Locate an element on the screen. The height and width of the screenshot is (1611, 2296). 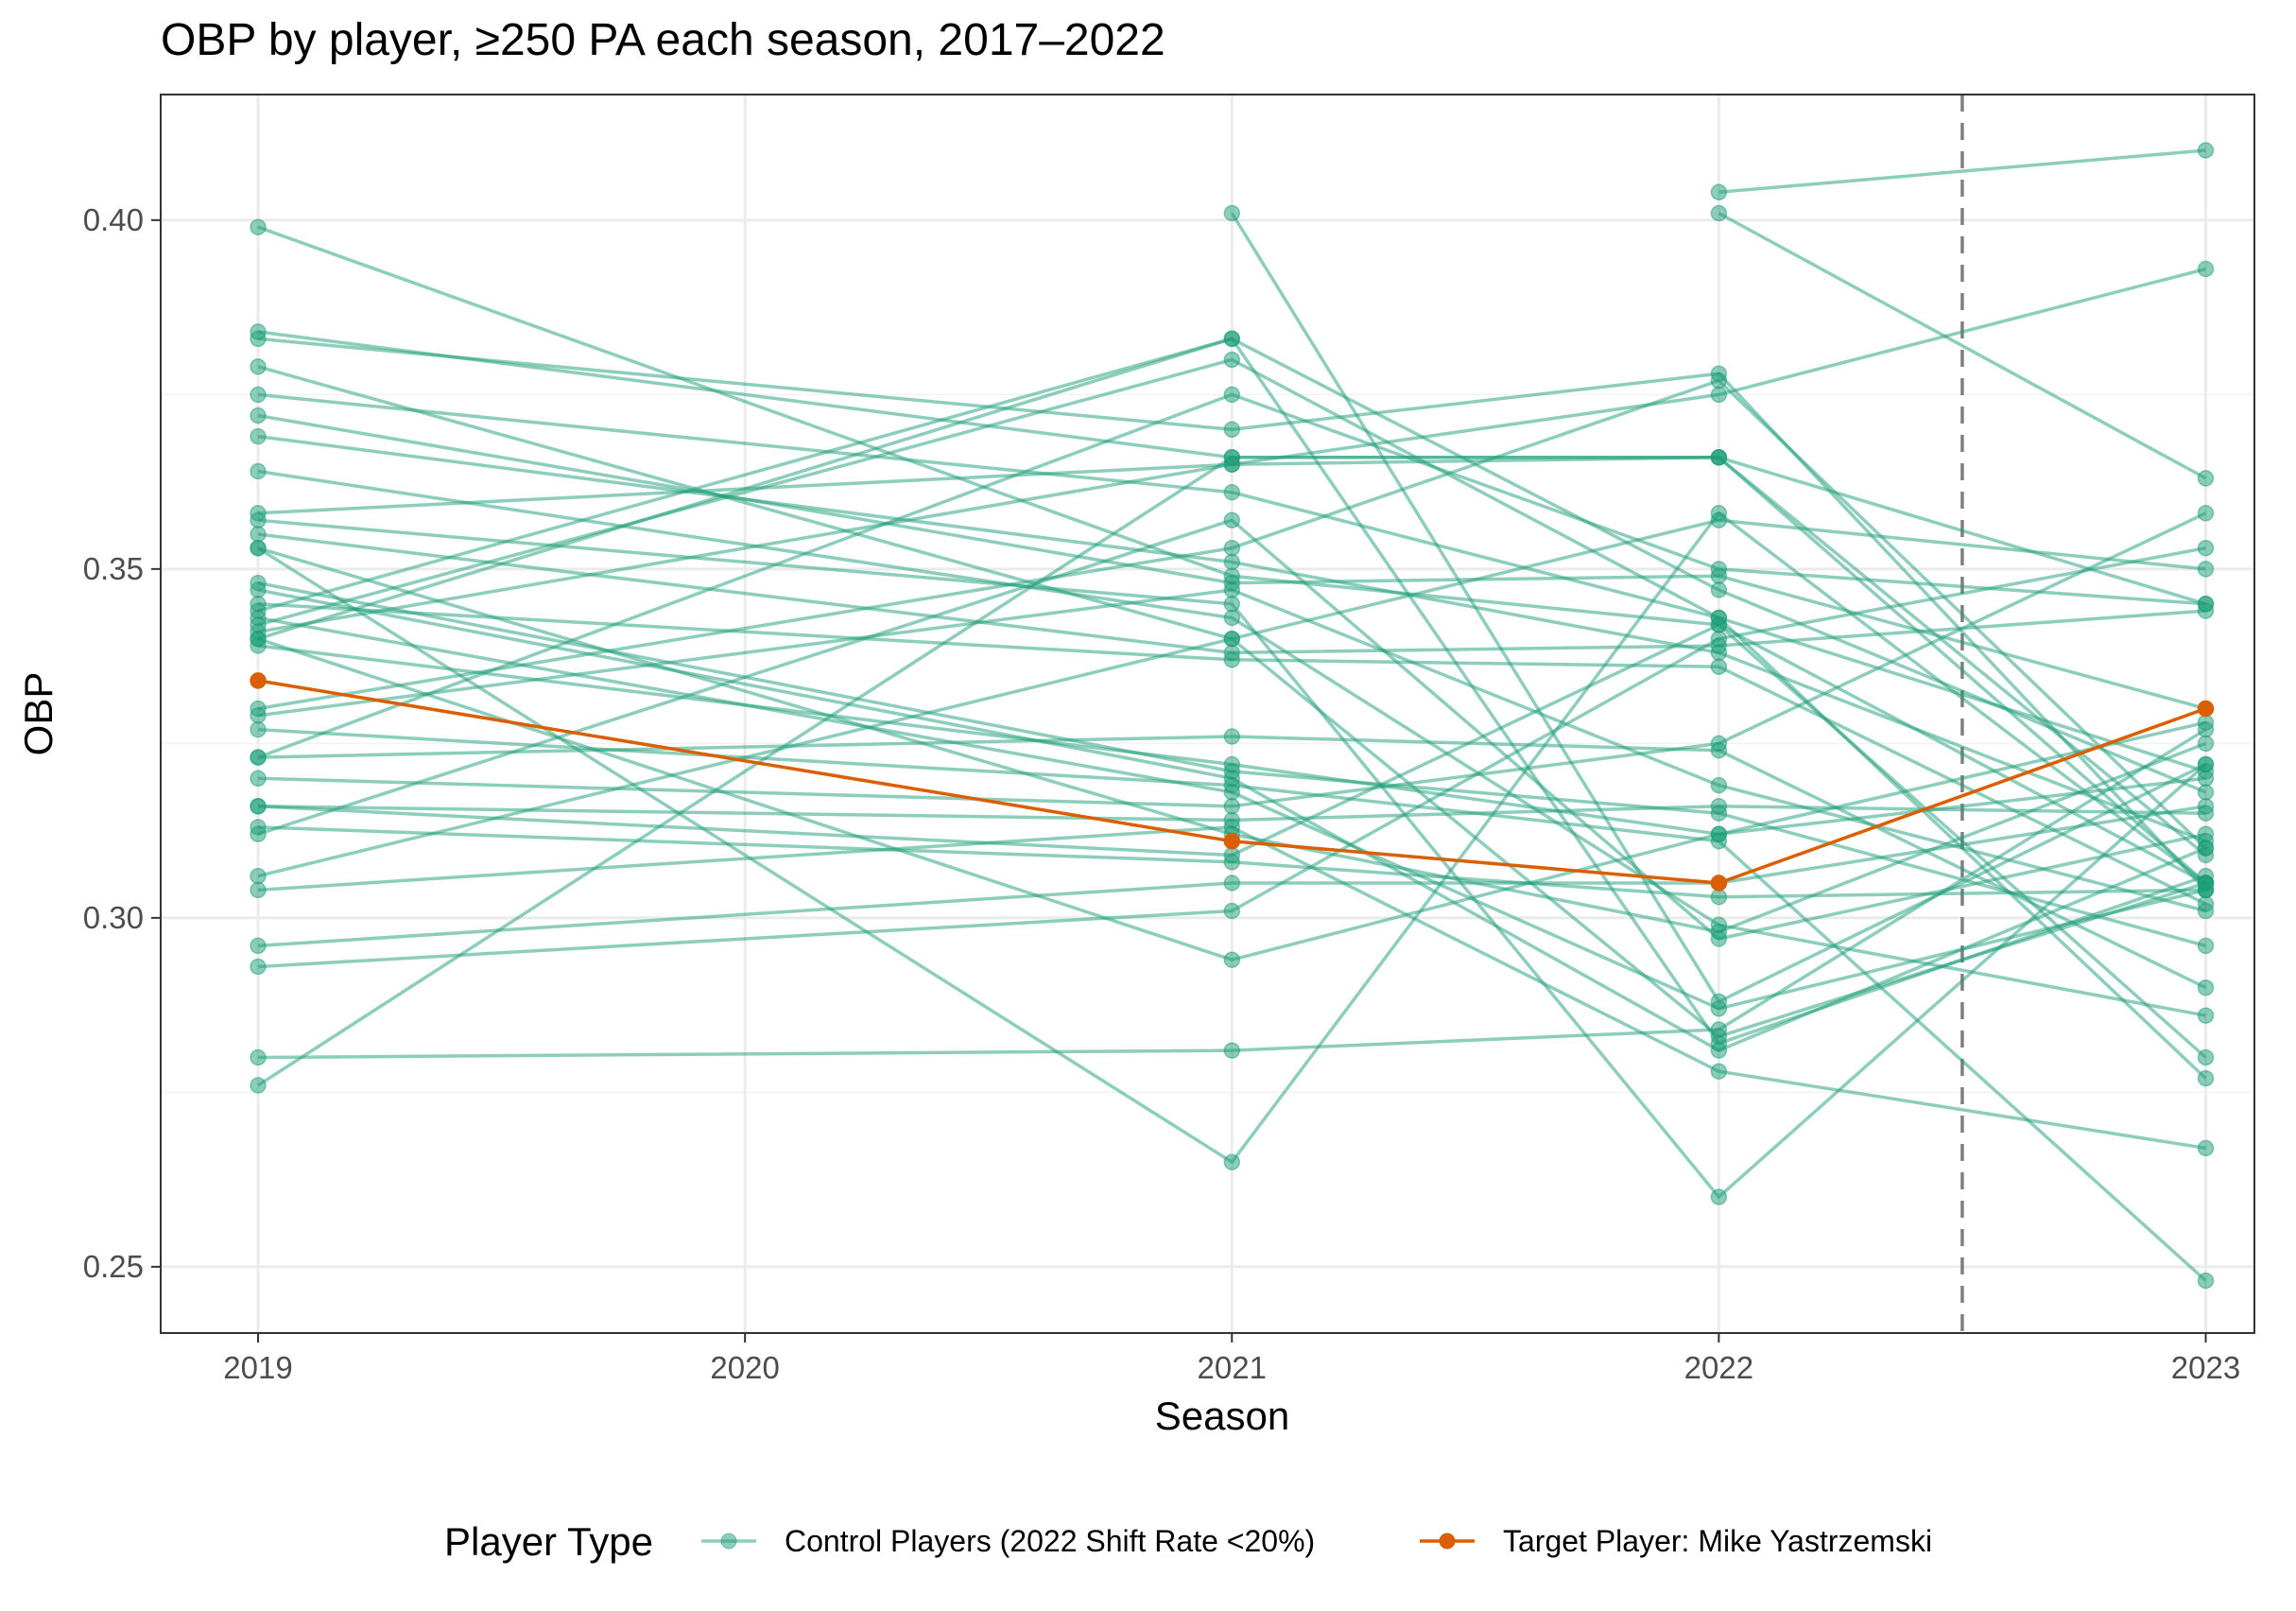
legend-key-control-point is located at coordinates (728, 1541).